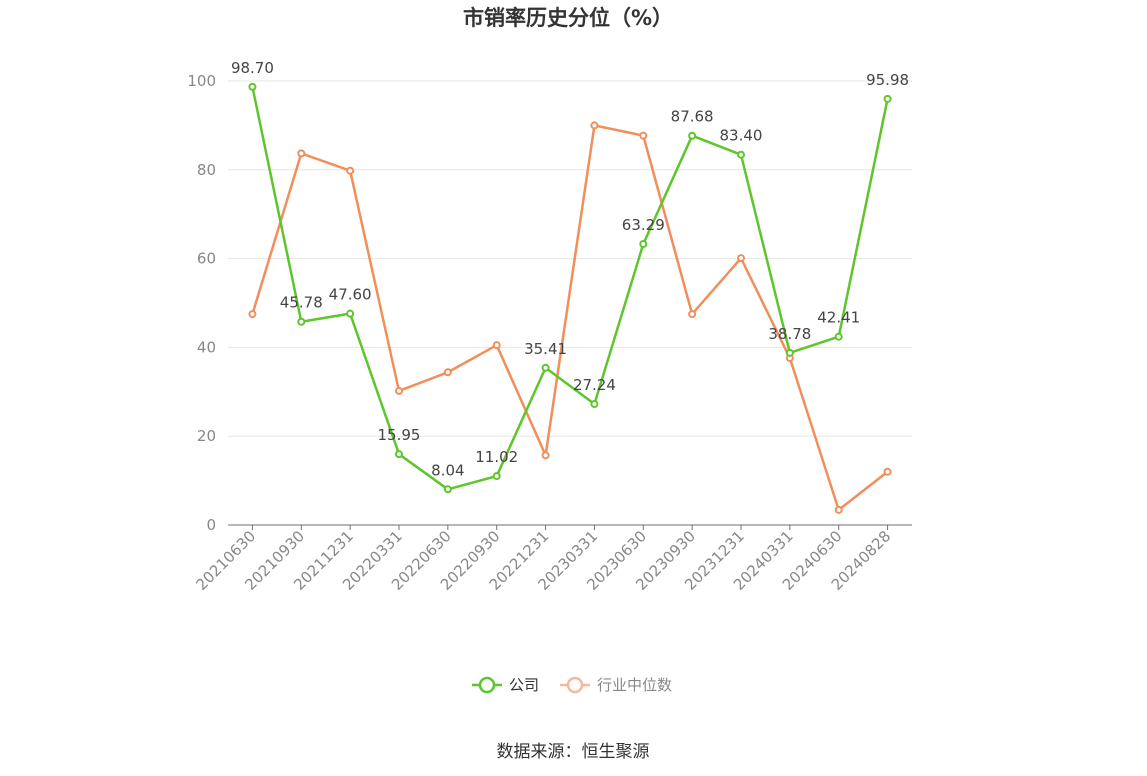 The width and height of the screenshot is (1147, 776). I want to click on data-label: 11.02, so click(496, 457).